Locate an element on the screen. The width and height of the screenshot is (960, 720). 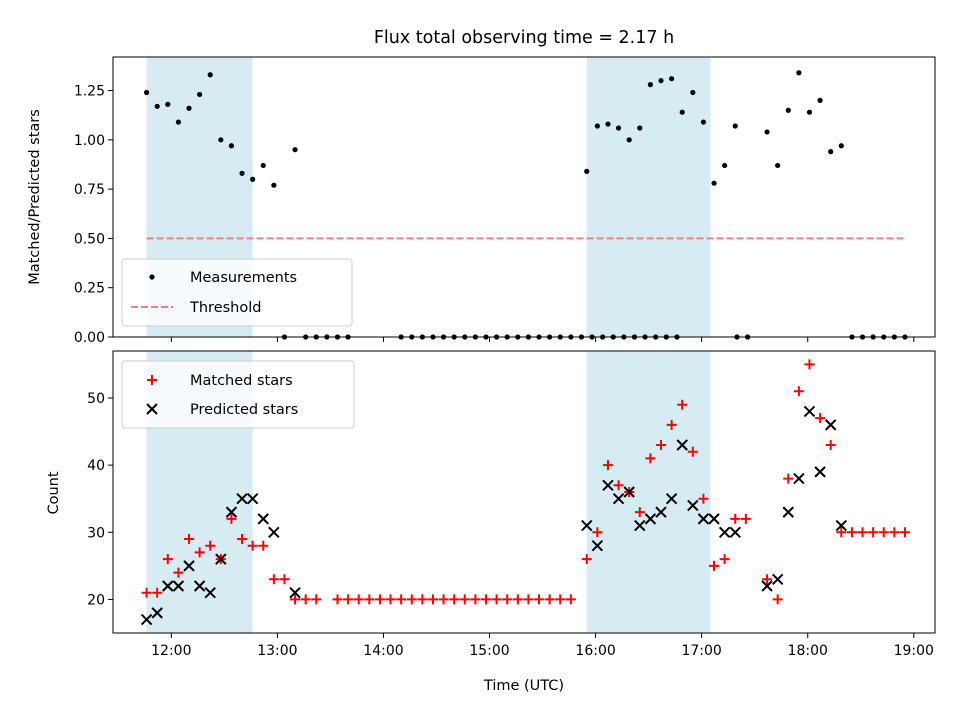
bottom-ylabel: Count is located at coordinates (54, 492).